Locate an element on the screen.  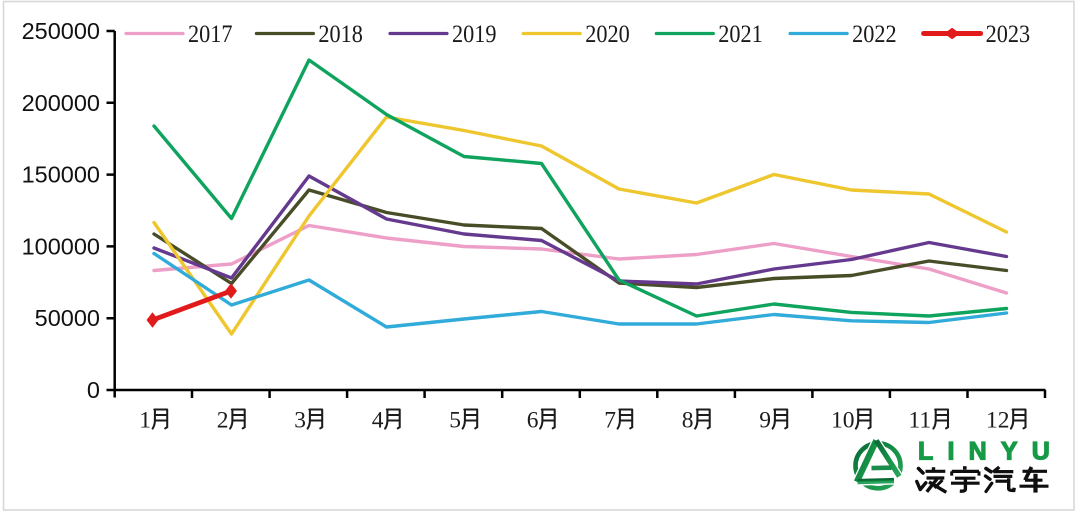
svg-text: 9 is located at coordinates (765, 420).